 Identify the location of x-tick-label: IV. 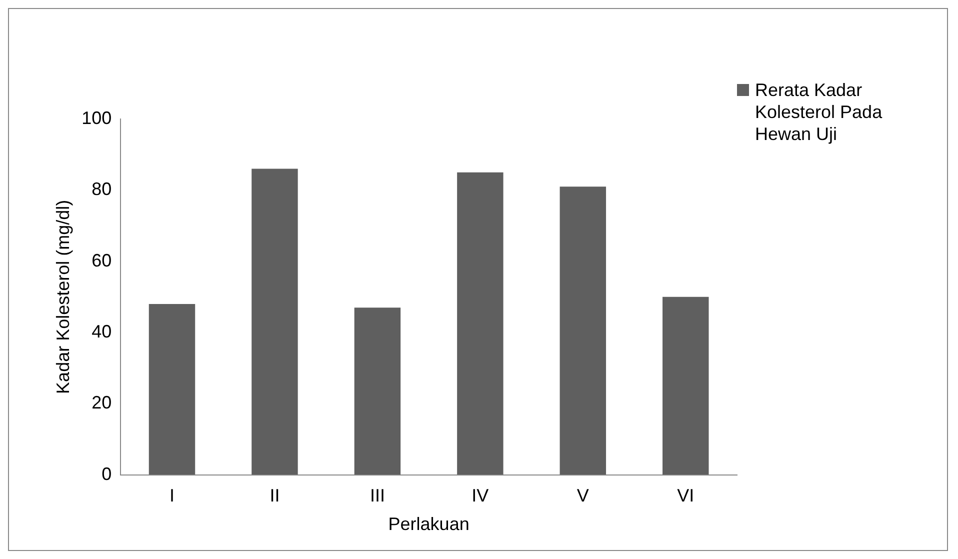
(480, 496).